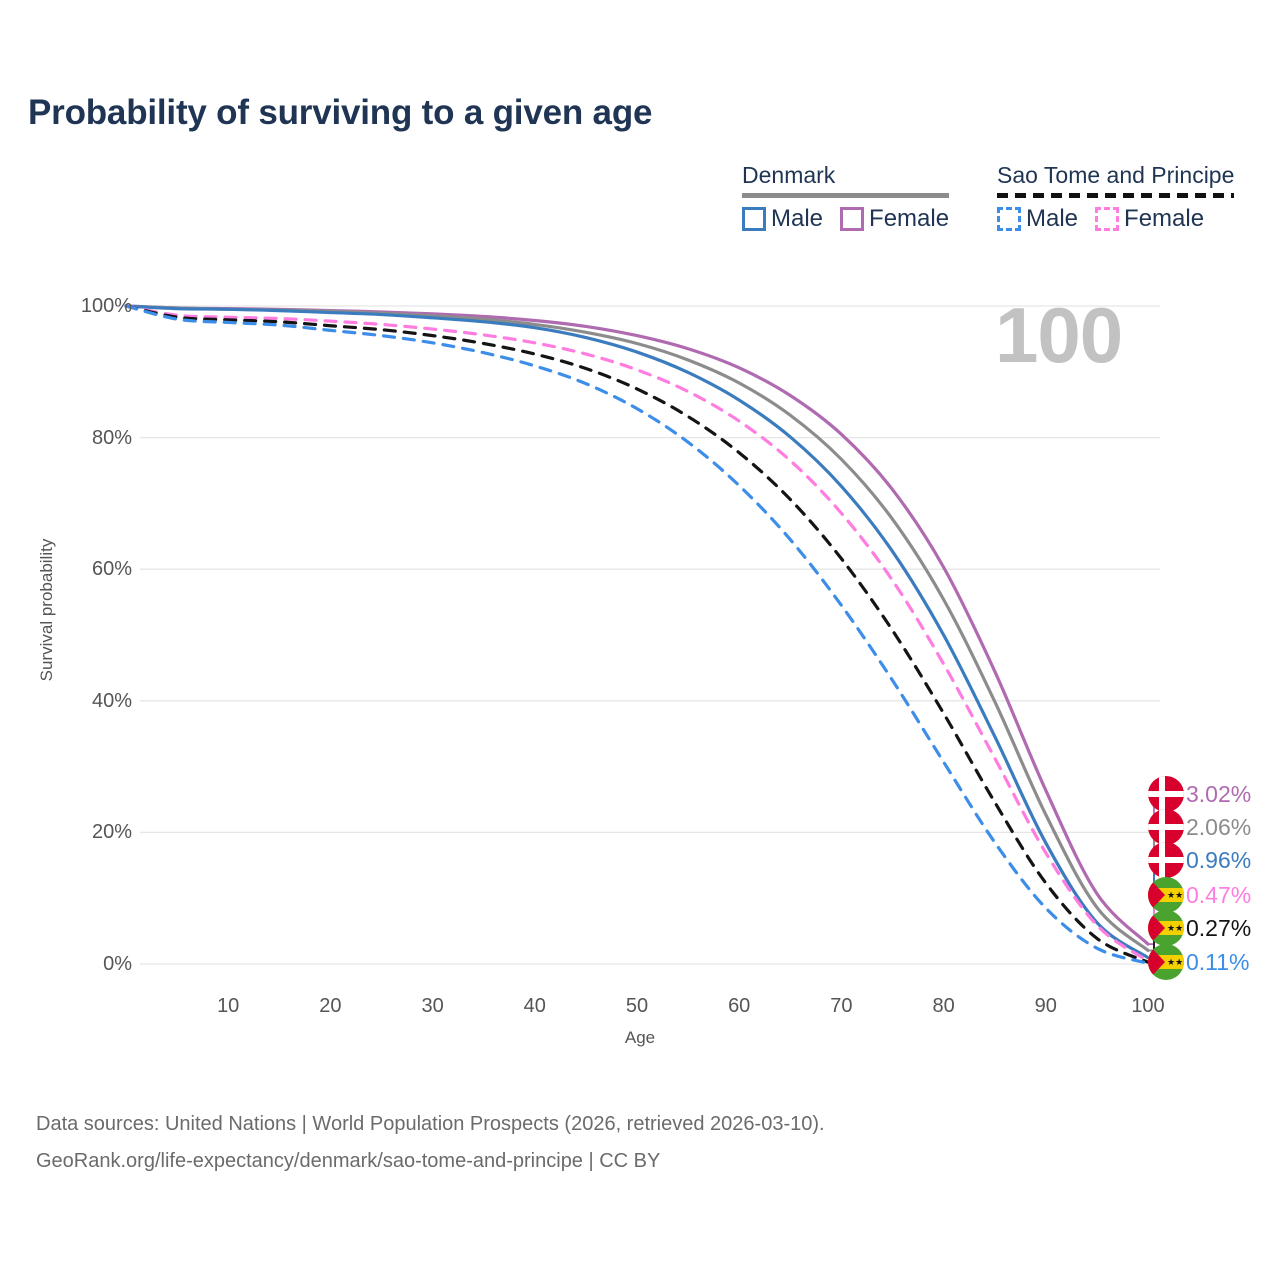 This screenshot has height=1280, width=1280. I want to click on legend-rule-denmark, so click(846, 195).